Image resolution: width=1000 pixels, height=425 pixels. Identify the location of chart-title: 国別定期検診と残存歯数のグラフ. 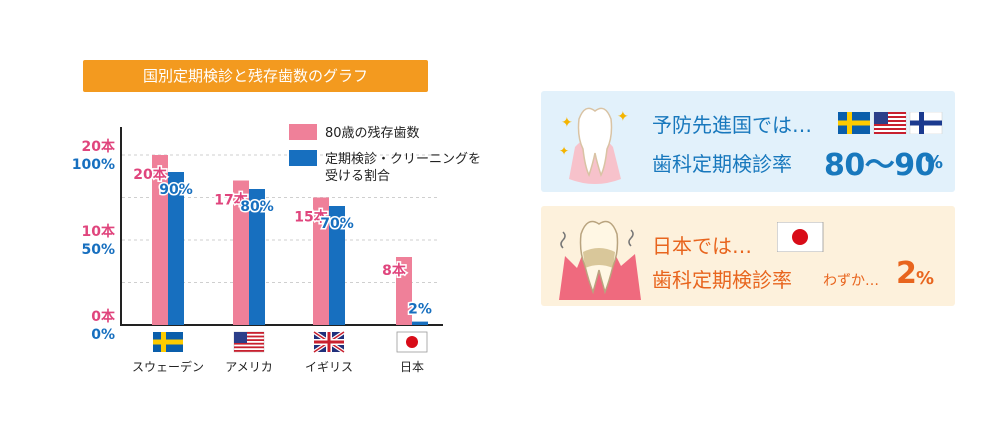
(255, 76).